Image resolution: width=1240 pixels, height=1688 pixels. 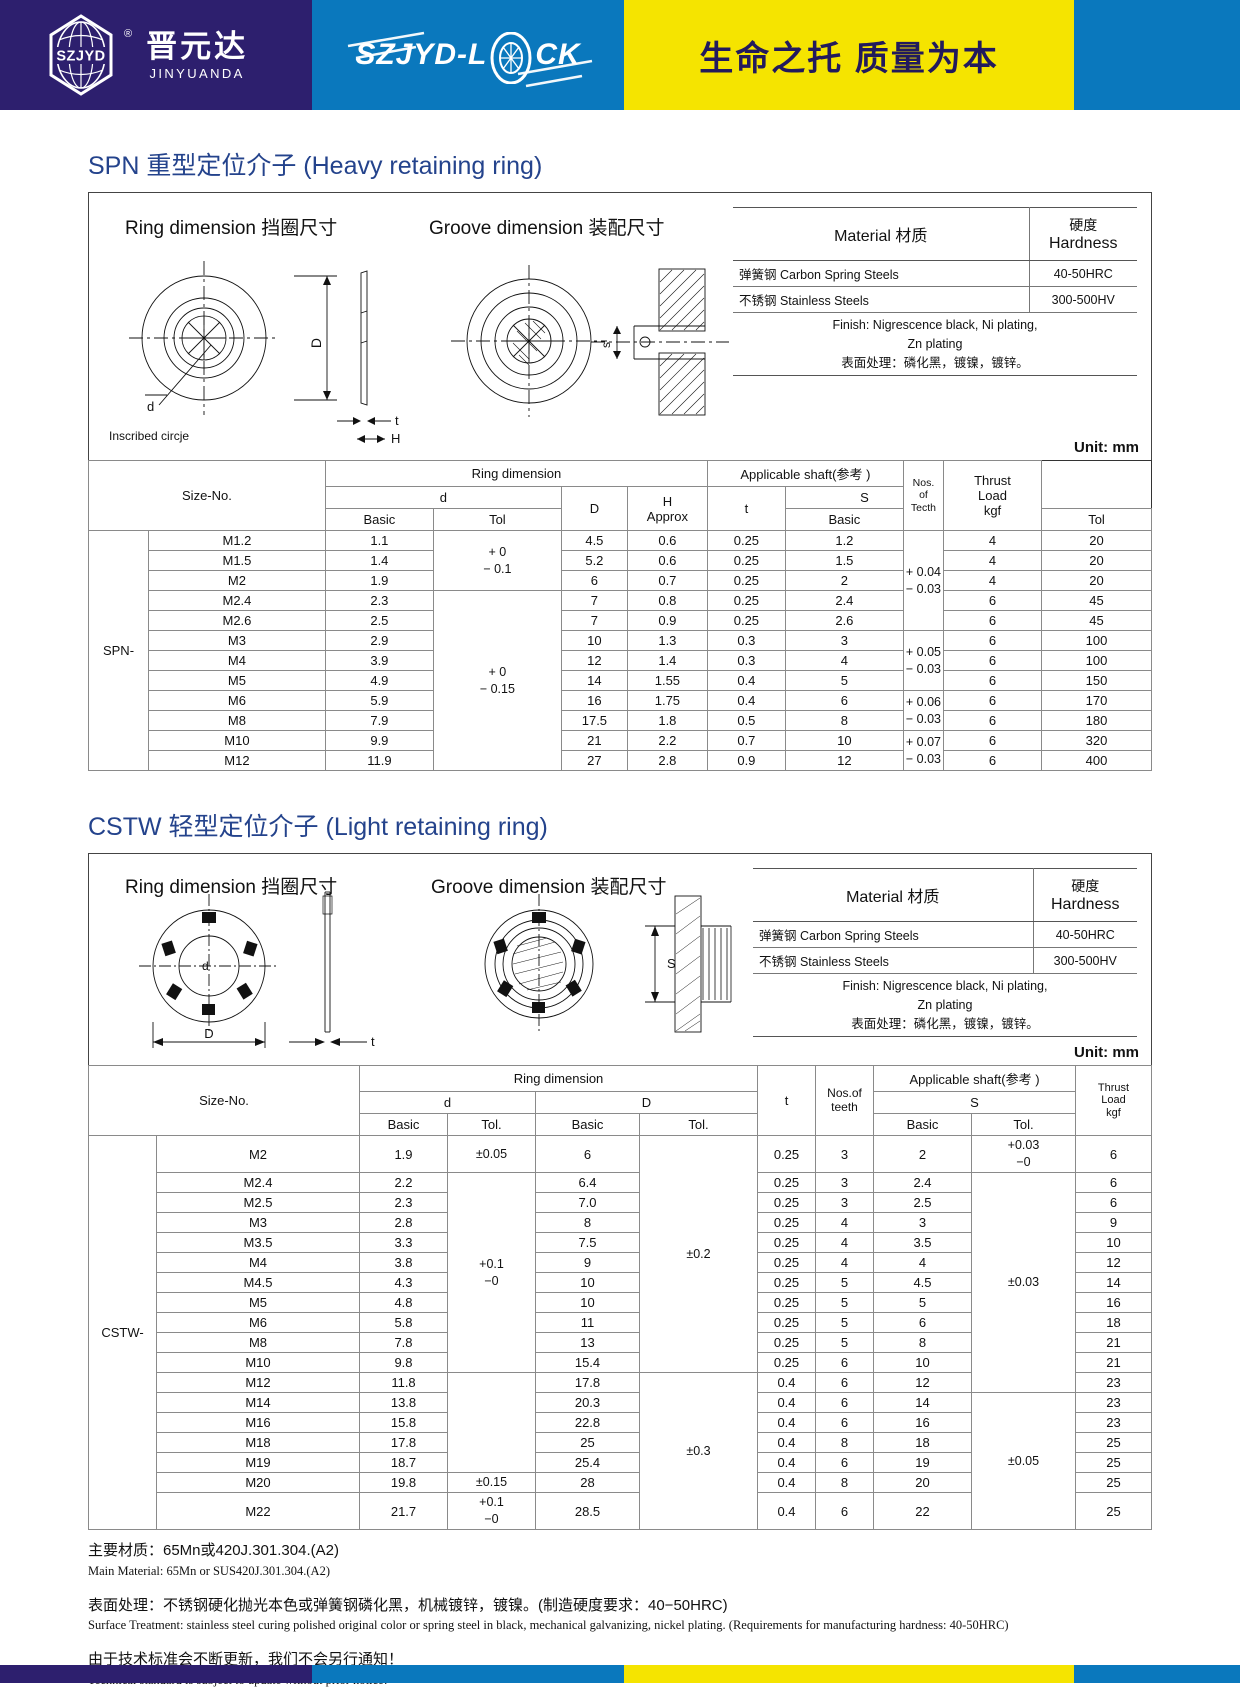 What do you see at coordinates (594, 680) in the screenshot?
I see `spn-D-cell: 14` at bounding box center [594, 680].